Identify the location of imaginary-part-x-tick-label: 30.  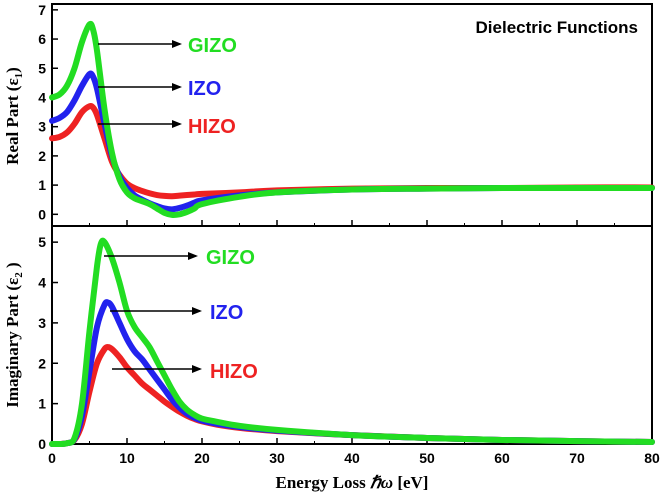
(277, 458).